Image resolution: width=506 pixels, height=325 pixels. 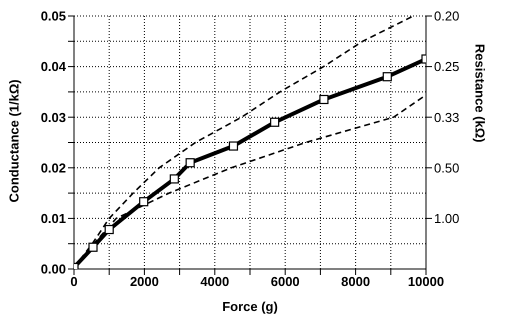 I want to click on x-tick-label: 2000, so click(x=144, y=282).